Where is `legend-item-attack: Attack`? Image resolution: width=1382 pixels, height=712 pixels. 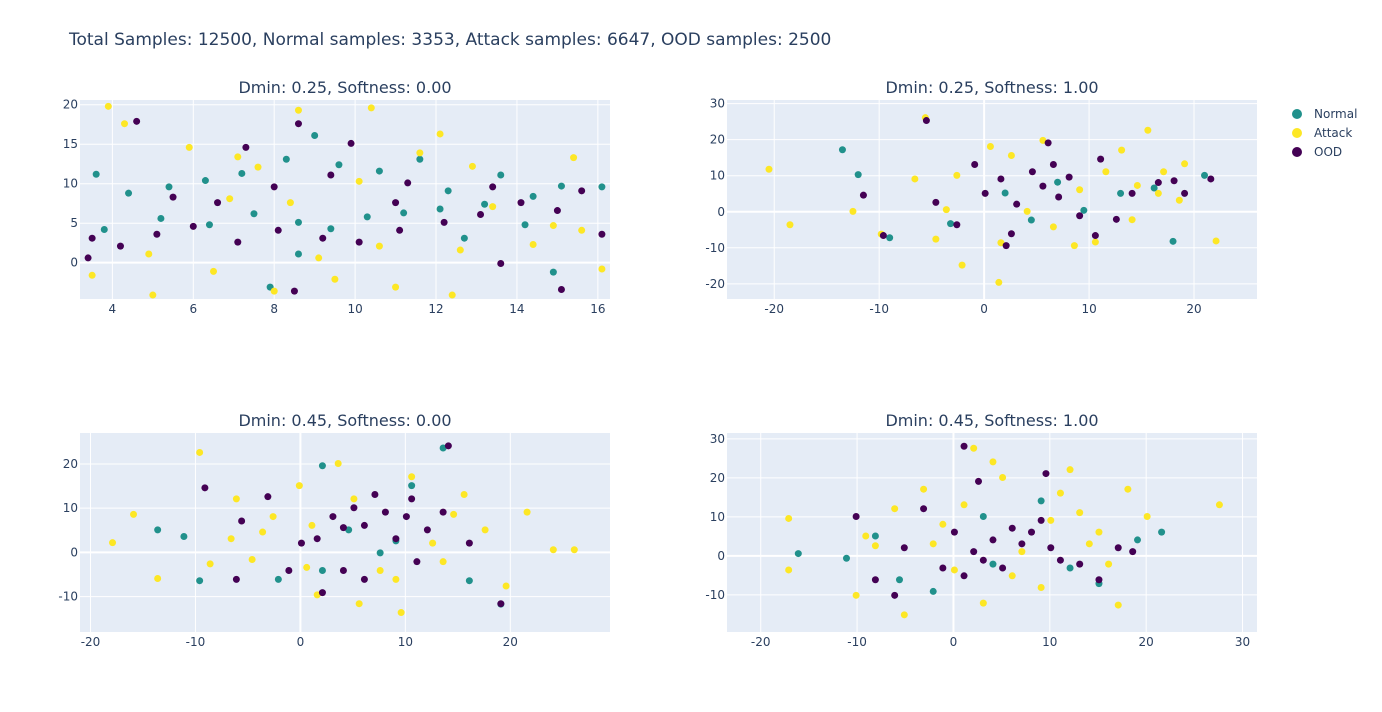 legend-item-attack: Attack is located at coordinates (1324, 132).